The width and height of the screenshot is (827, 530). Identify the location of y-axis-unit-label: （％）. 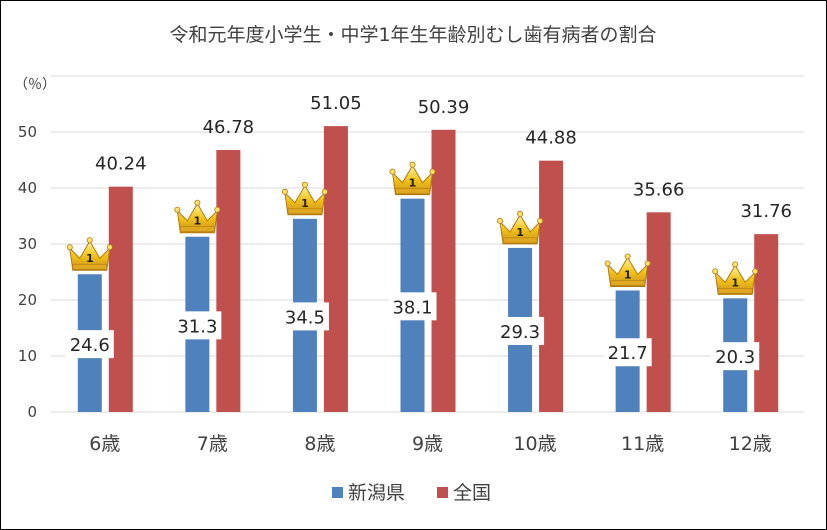
(35, 85).